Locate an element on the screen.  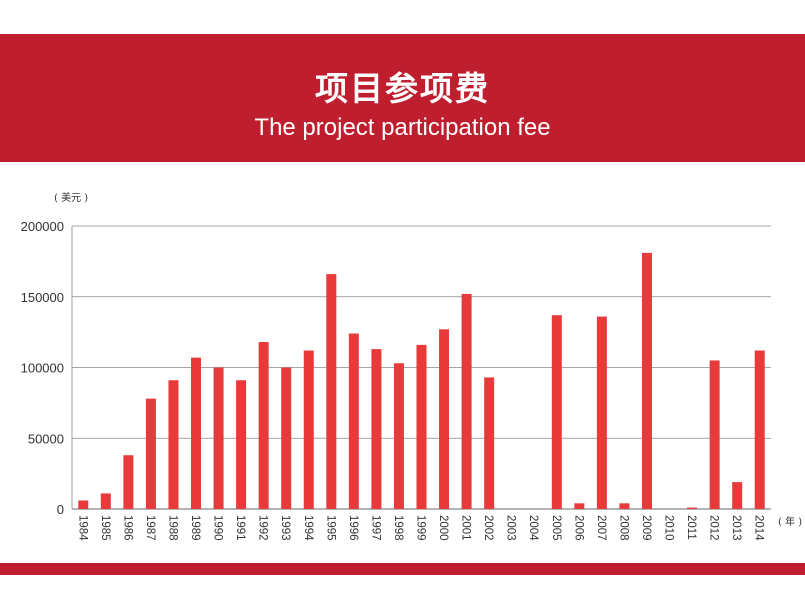
y-tick-label: 200000 is located at coordinates (42, 226).